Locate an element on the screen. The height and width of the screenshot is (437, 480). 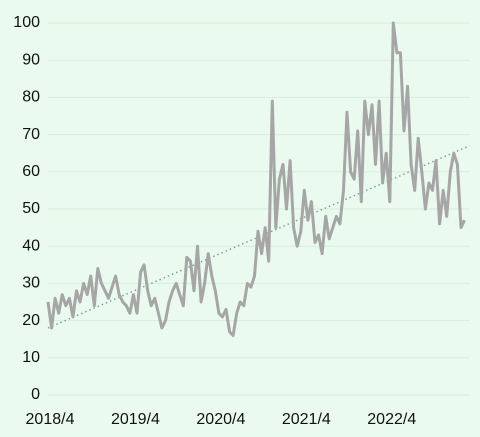
x-tick-label: 2020/4 is located at coordinates (220, 419).